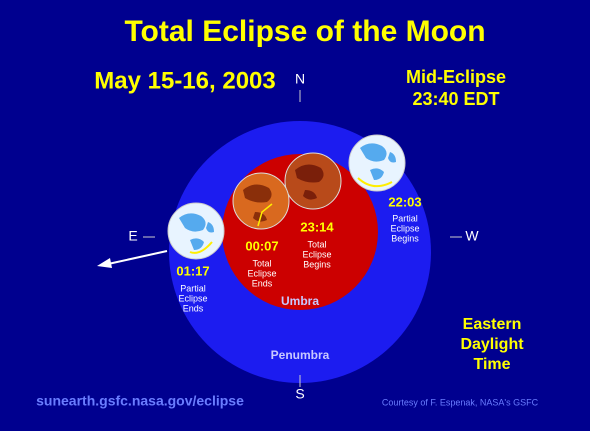 The width and height of the screenshot is (590, 431). I want to click on umbra-label: Umbra, so click(300, 301).